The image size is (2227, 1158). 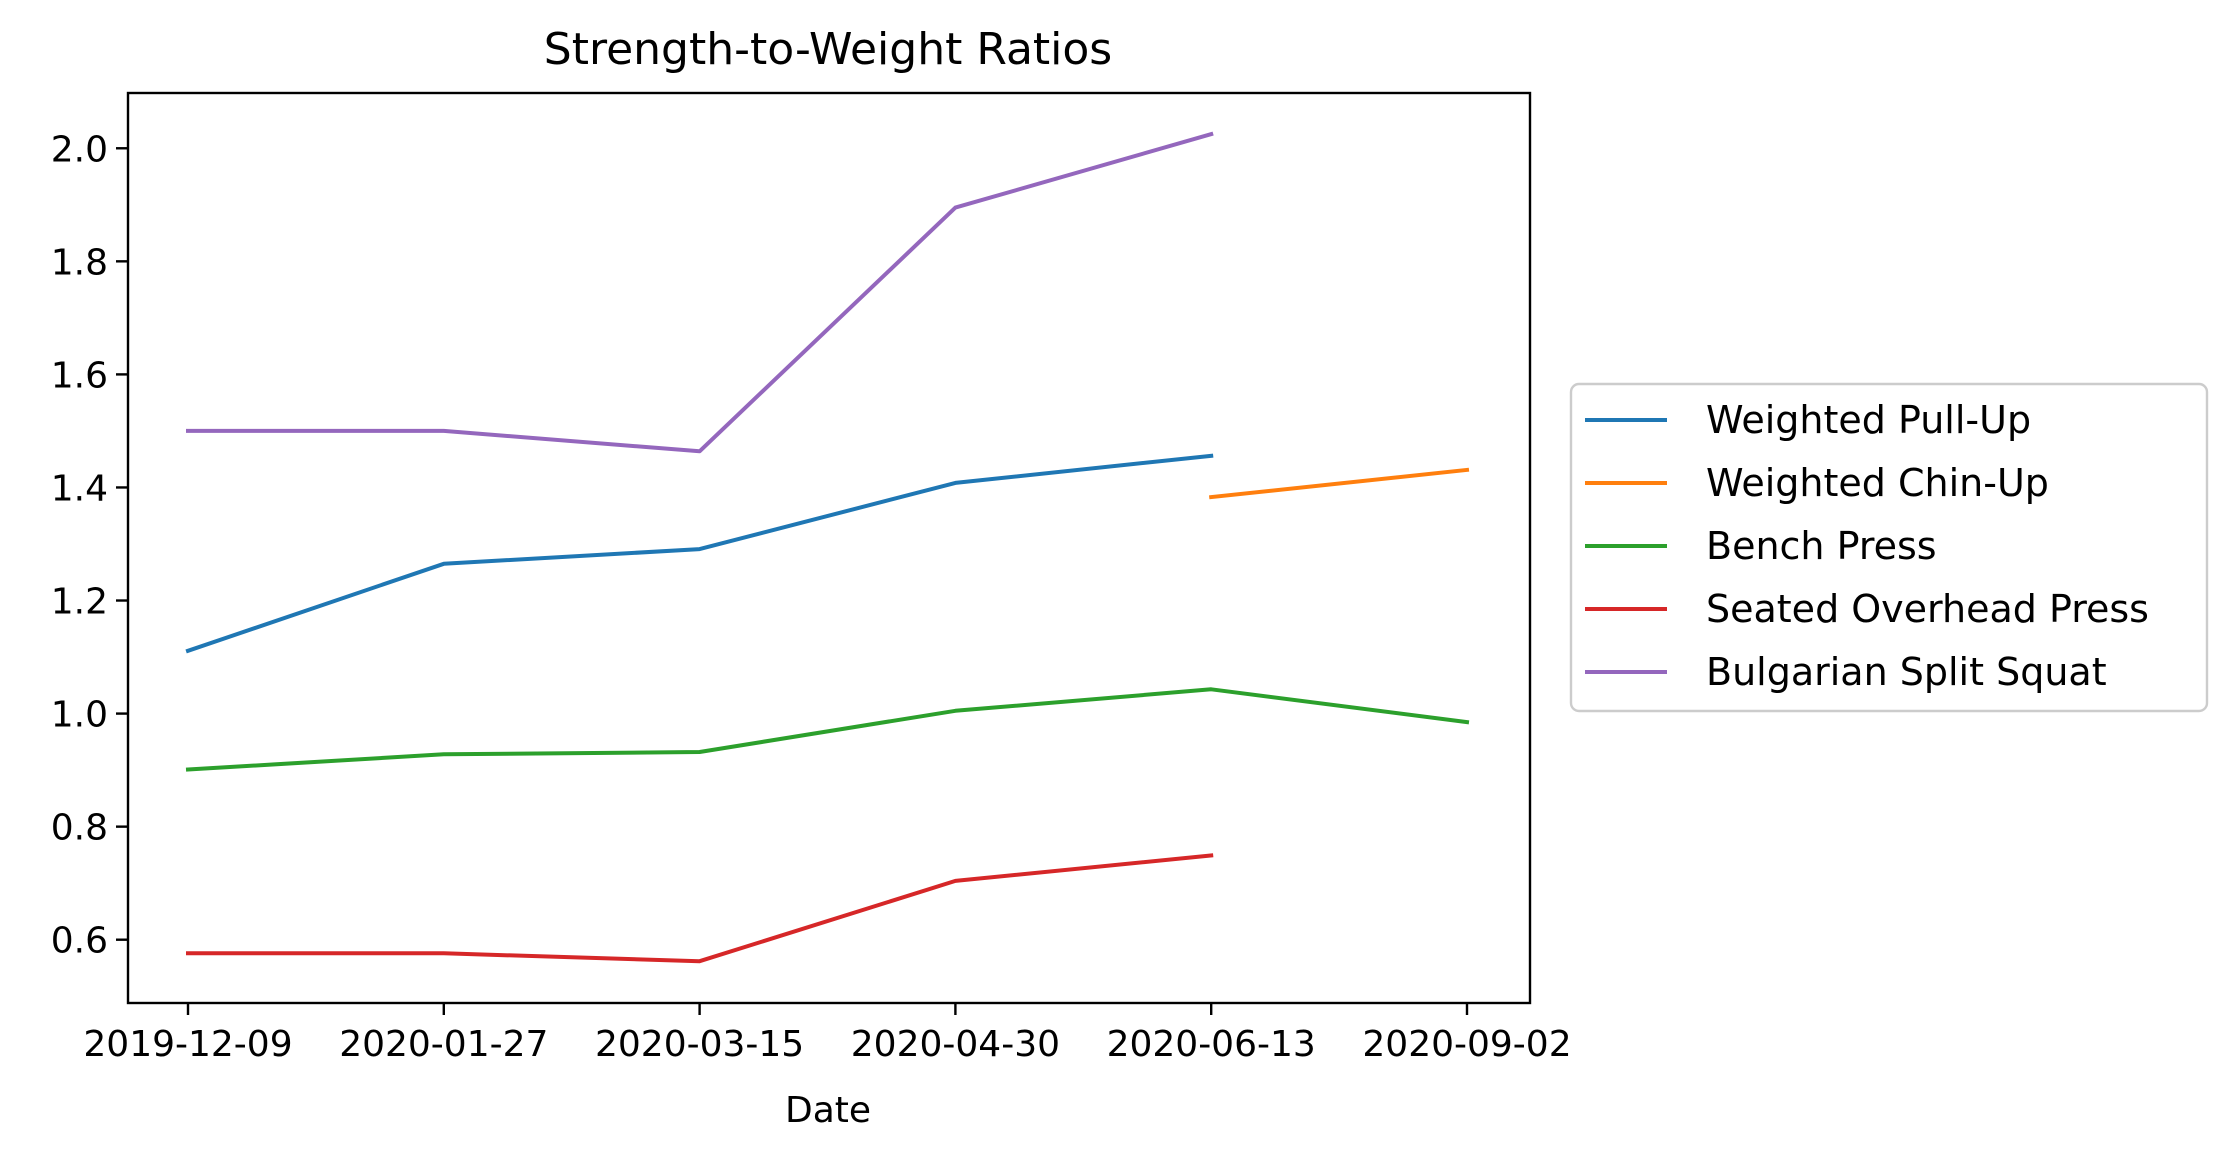 I want to click on legend-box, so click(x=1889, y=547).